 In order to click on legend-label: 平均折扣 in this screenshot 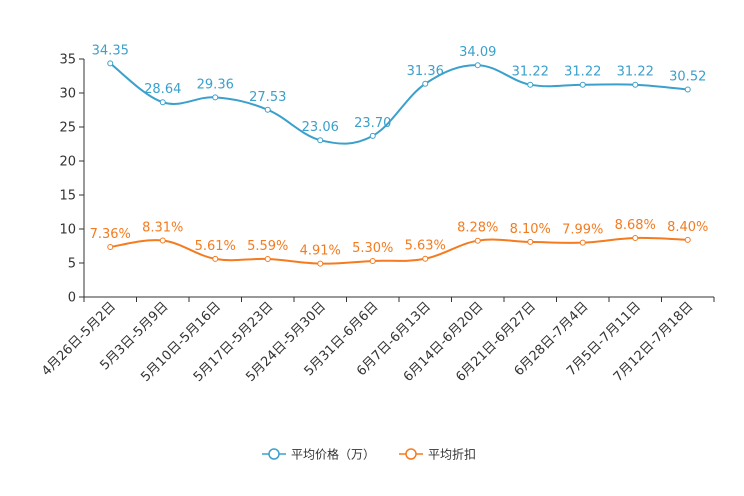, I will do `click(452, 454)`.